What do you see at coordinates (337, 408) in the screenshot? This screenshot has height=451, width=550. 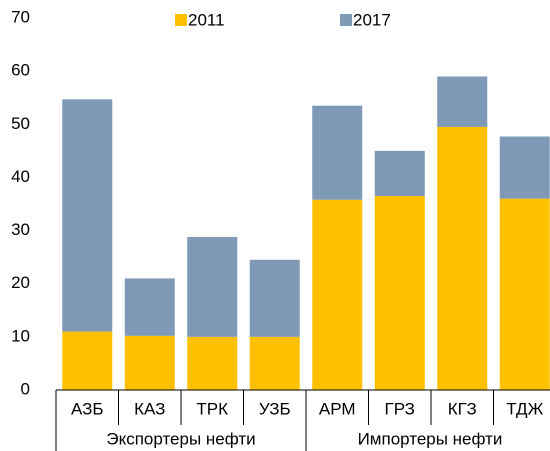 I see `x-tick-label: АРМ` at bounding box center [337, 408].